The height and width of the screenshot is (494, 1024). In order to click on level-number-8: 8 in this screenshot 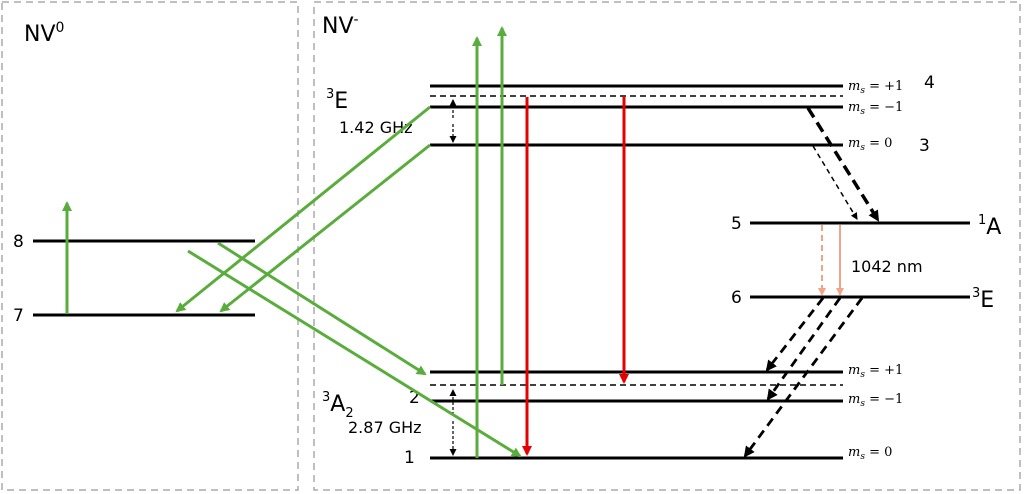, I will do `click(18, 242)`.